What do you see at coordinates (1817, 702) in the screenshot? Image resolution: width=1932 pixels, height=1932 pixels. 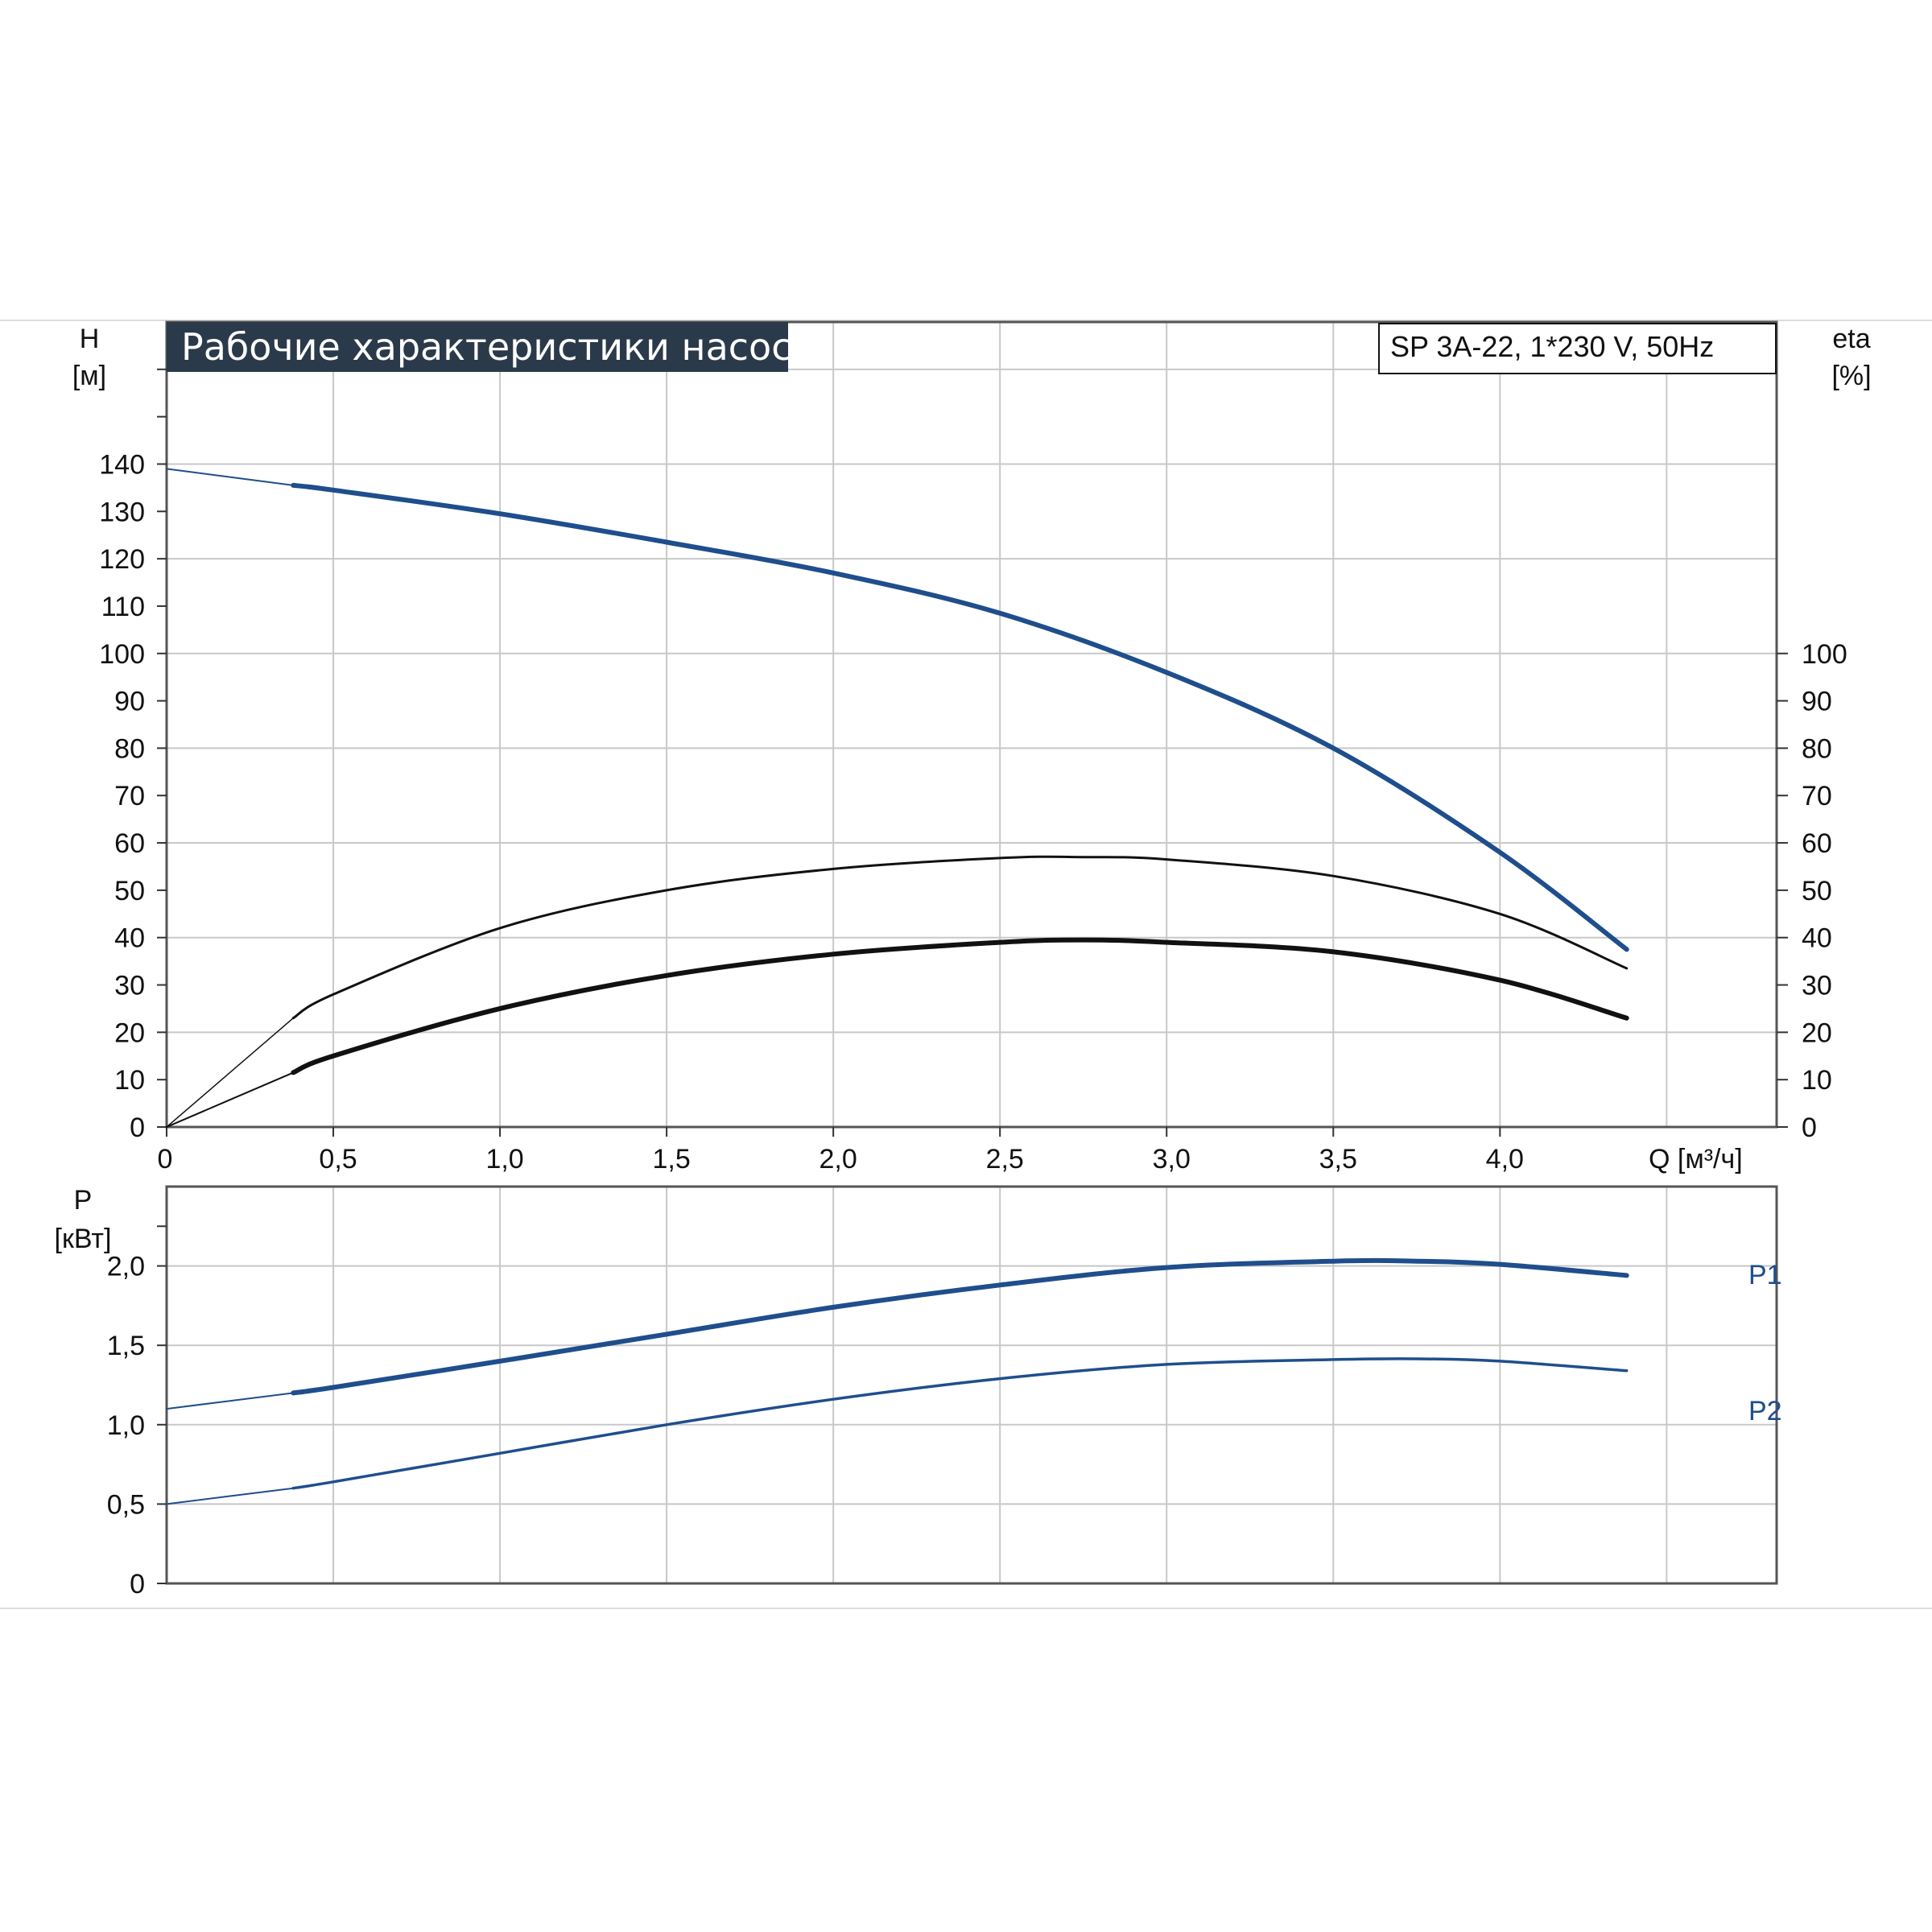 I see `upper-right-tick-label: 90` at bounding box center [1817, 702].